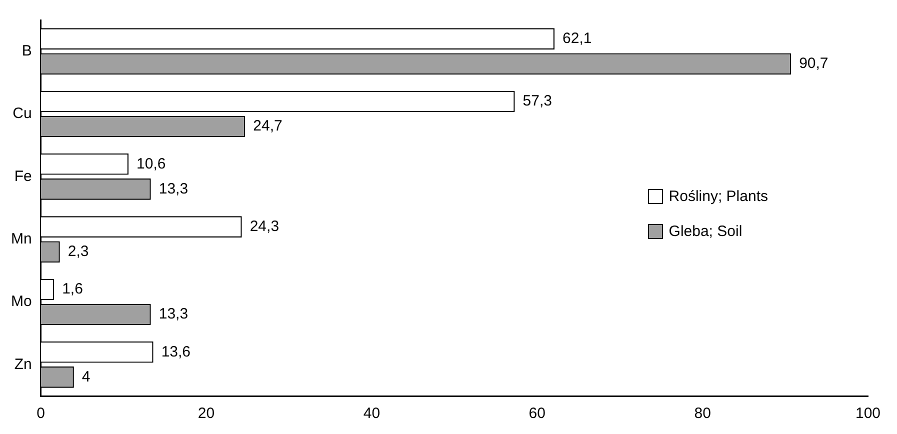  I want to click on data-label: 90,7, so click(813, 63).